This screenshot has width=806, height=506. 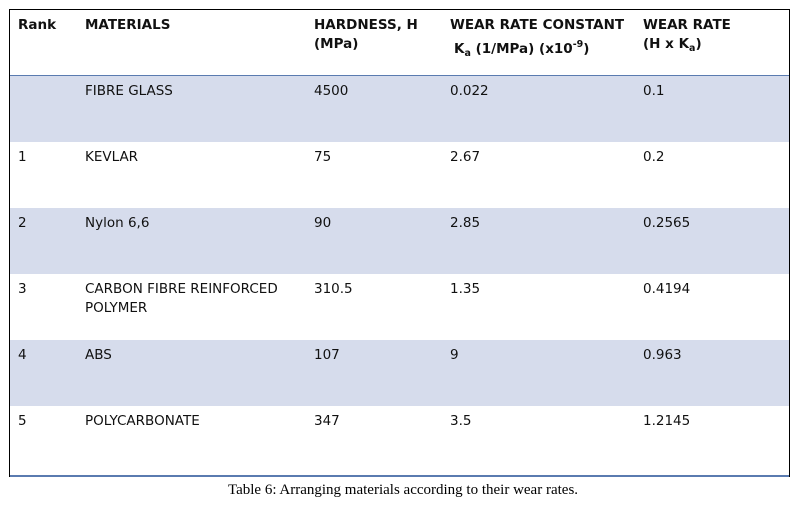 I want to click on table-row: 2 Nylon 6,6 90 2.85 0.2565, so click(x=399, y=241).